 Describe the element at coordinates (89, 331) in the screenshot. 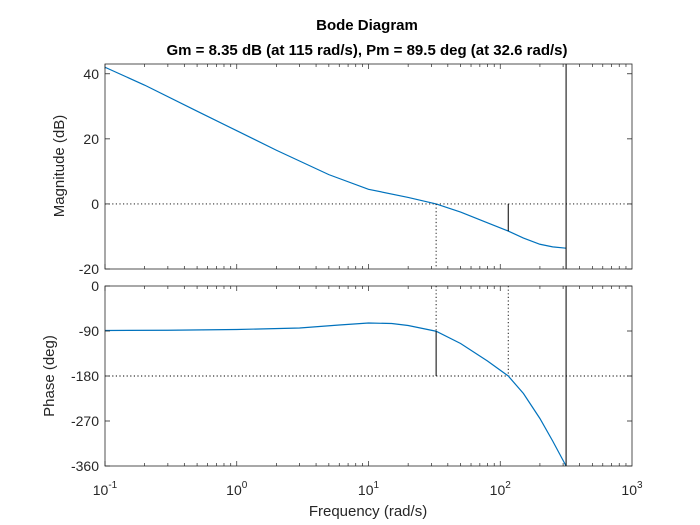

I see `phase-ytick-label: -90` at that location.